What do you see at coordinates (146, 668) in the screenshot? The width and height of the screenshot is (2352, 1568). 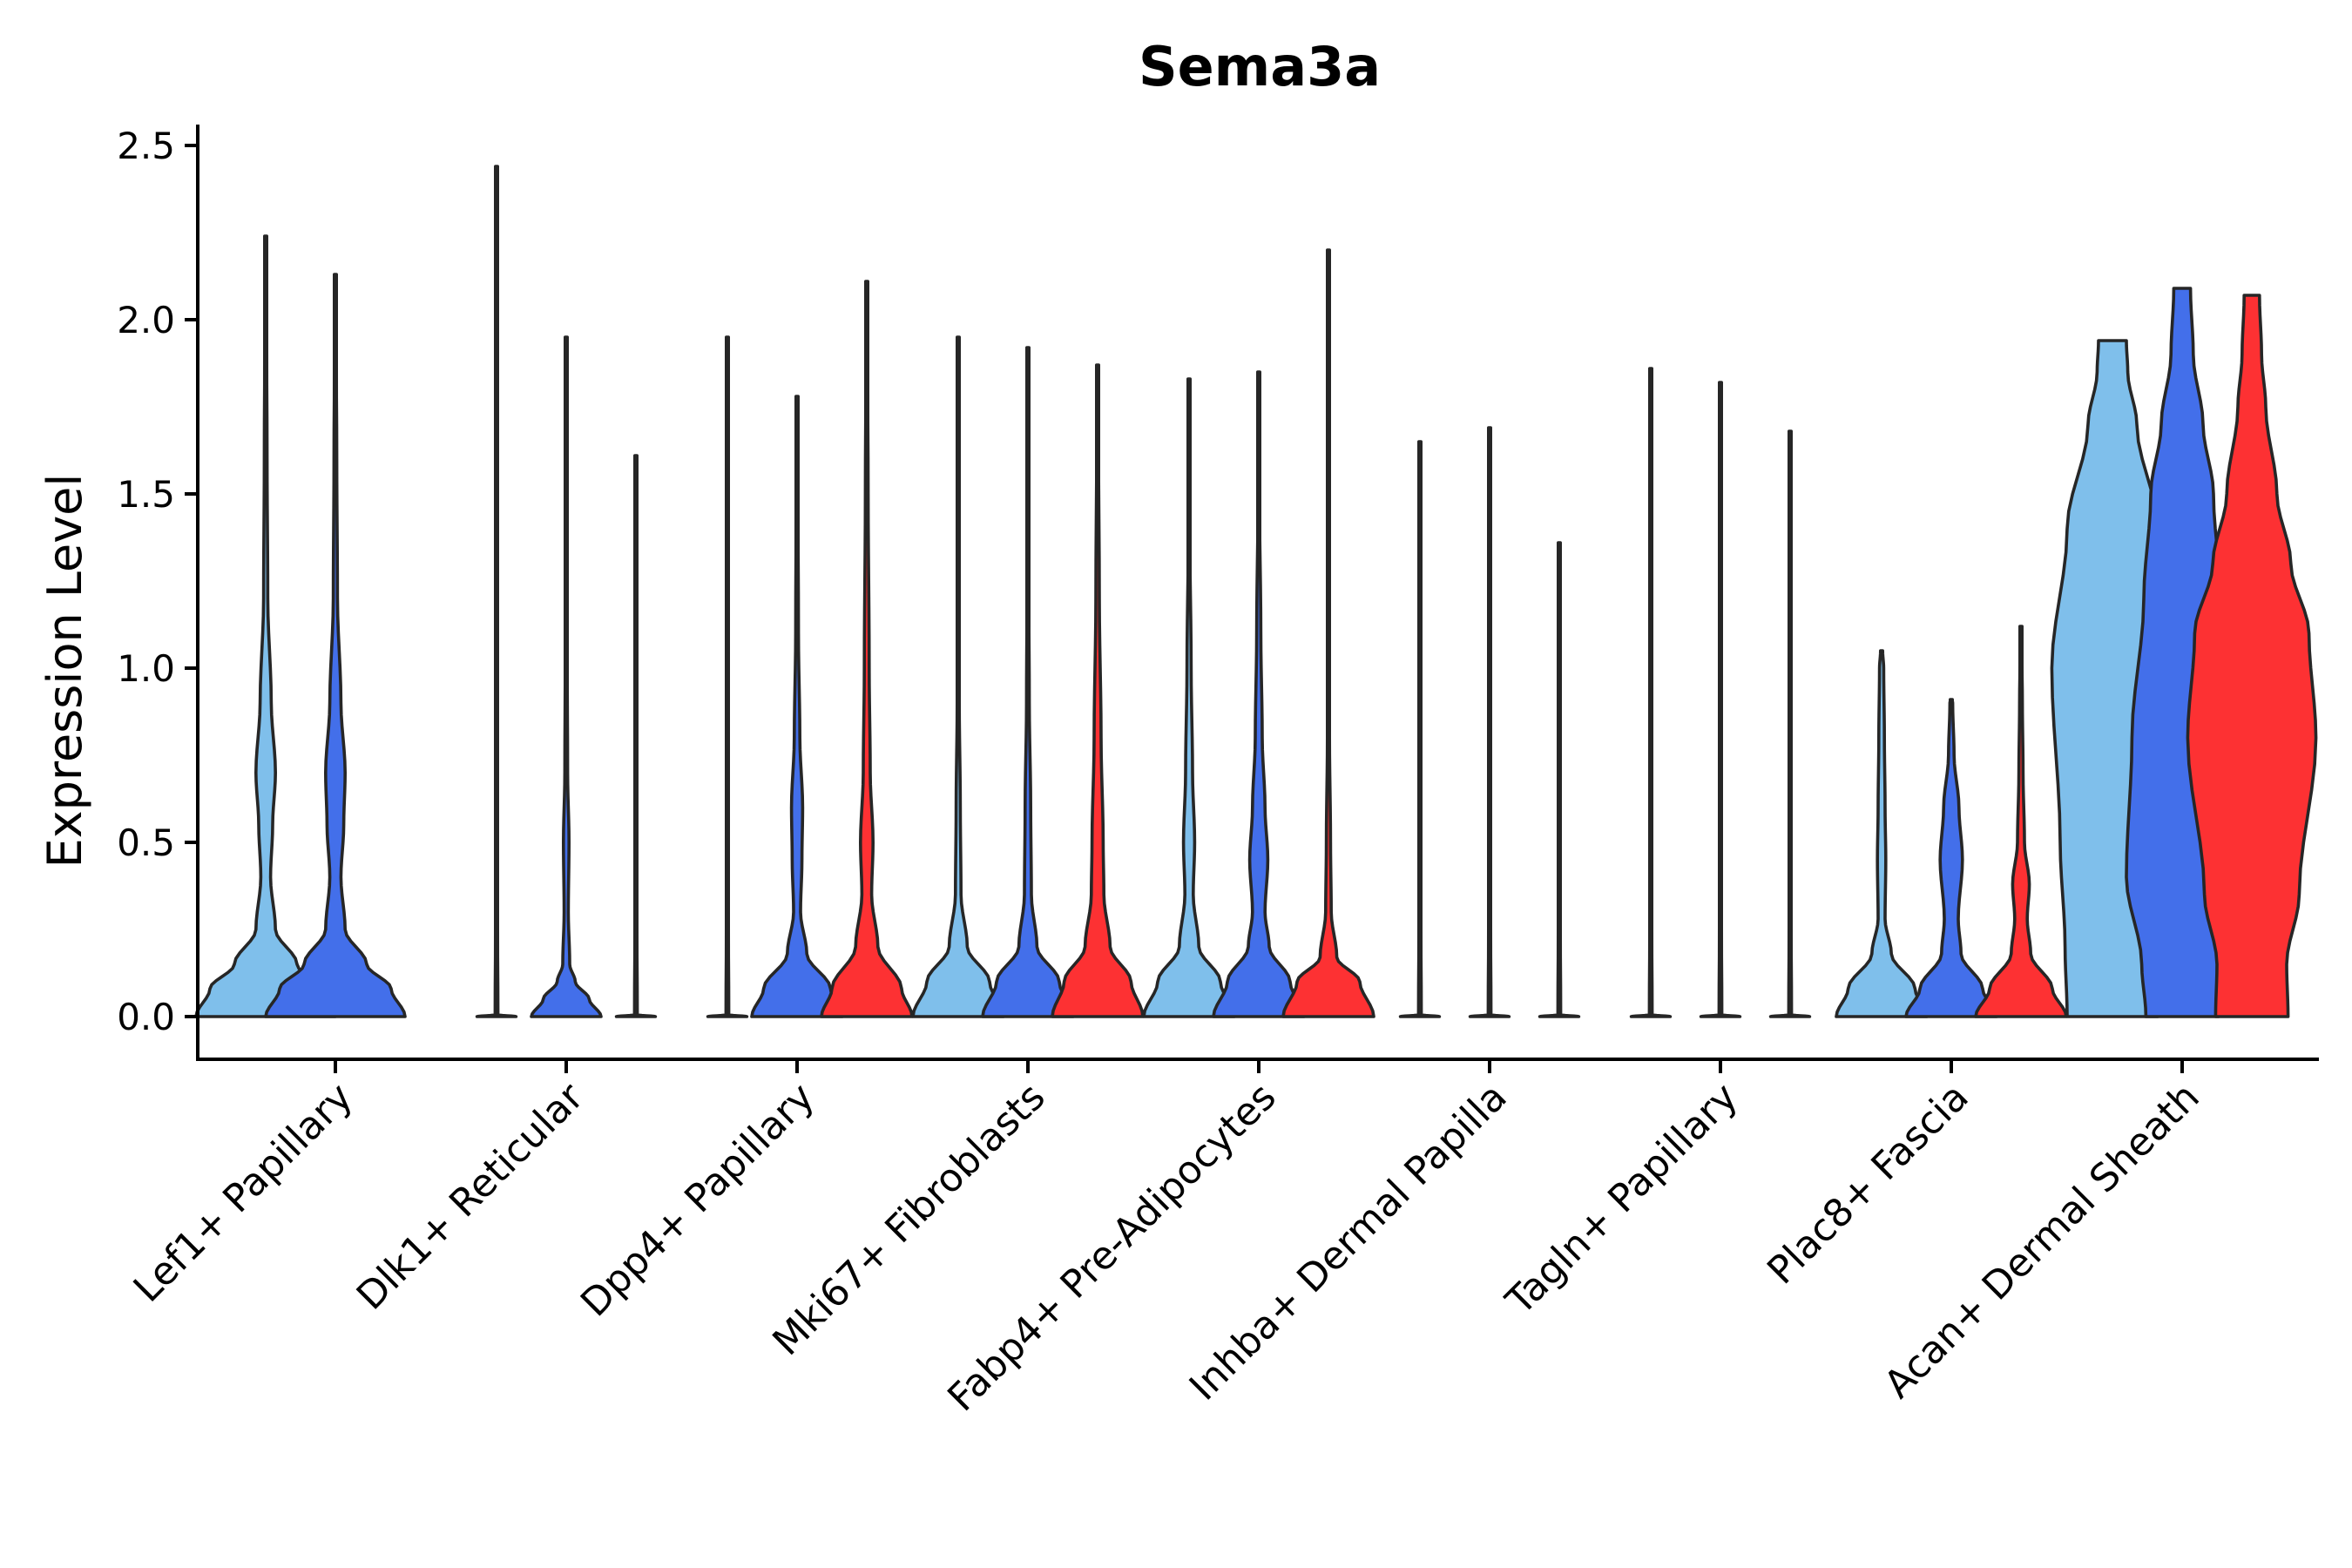 I see `y-tick-label: 1.0` at bounding box center [146, 668].